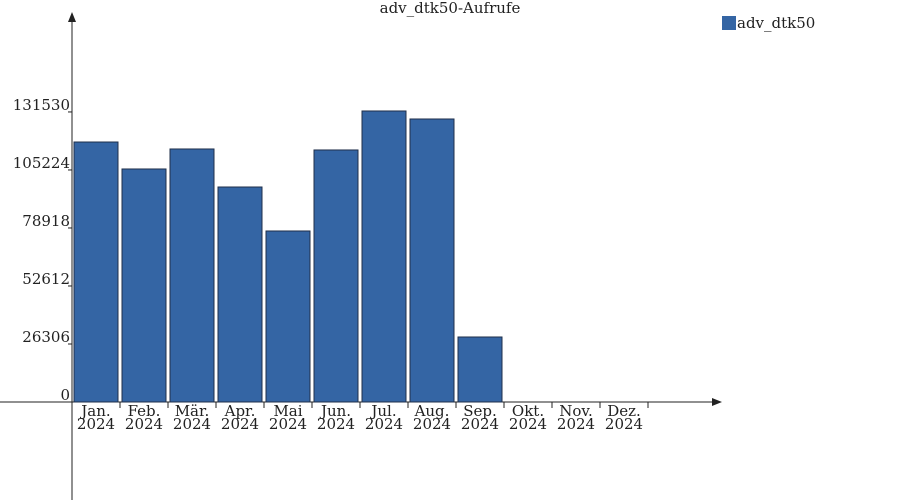 This screenshot has height=500, width=900. I want to click on x-tick-label: Sep. 2024, so click(480, 417).